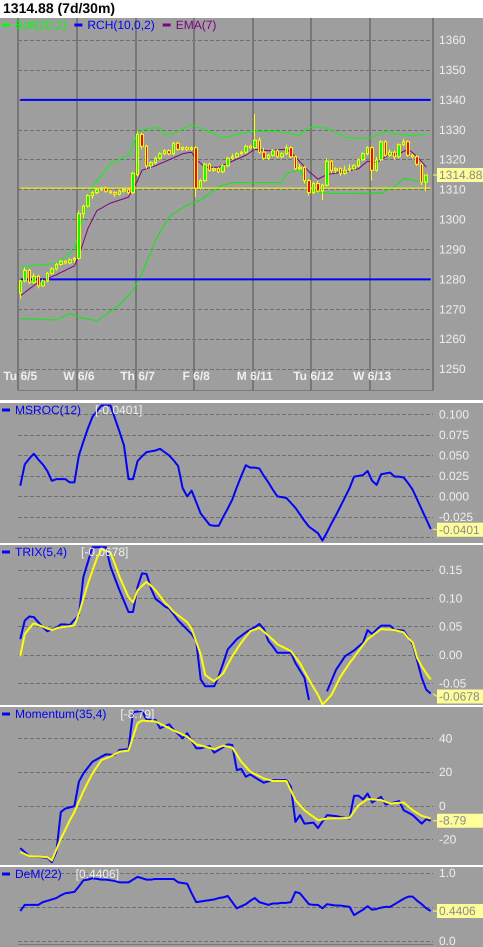 The height and width of the screenshot is (947, 483). Describe the element at coordinates (138, 376) in the screenshot. I see `x-tick-label: Th 6/7` at that location.